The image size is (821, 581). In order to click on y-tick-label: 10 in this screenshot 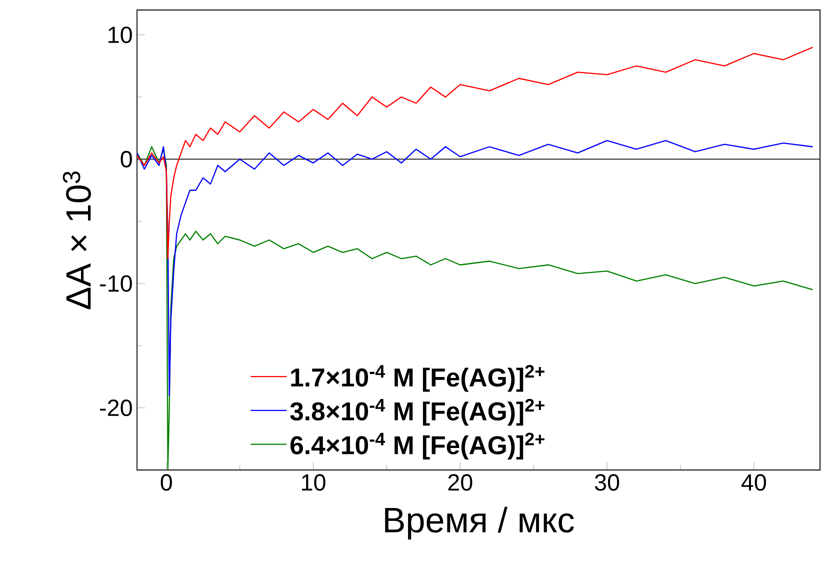, I will do `click(120, 35)`.